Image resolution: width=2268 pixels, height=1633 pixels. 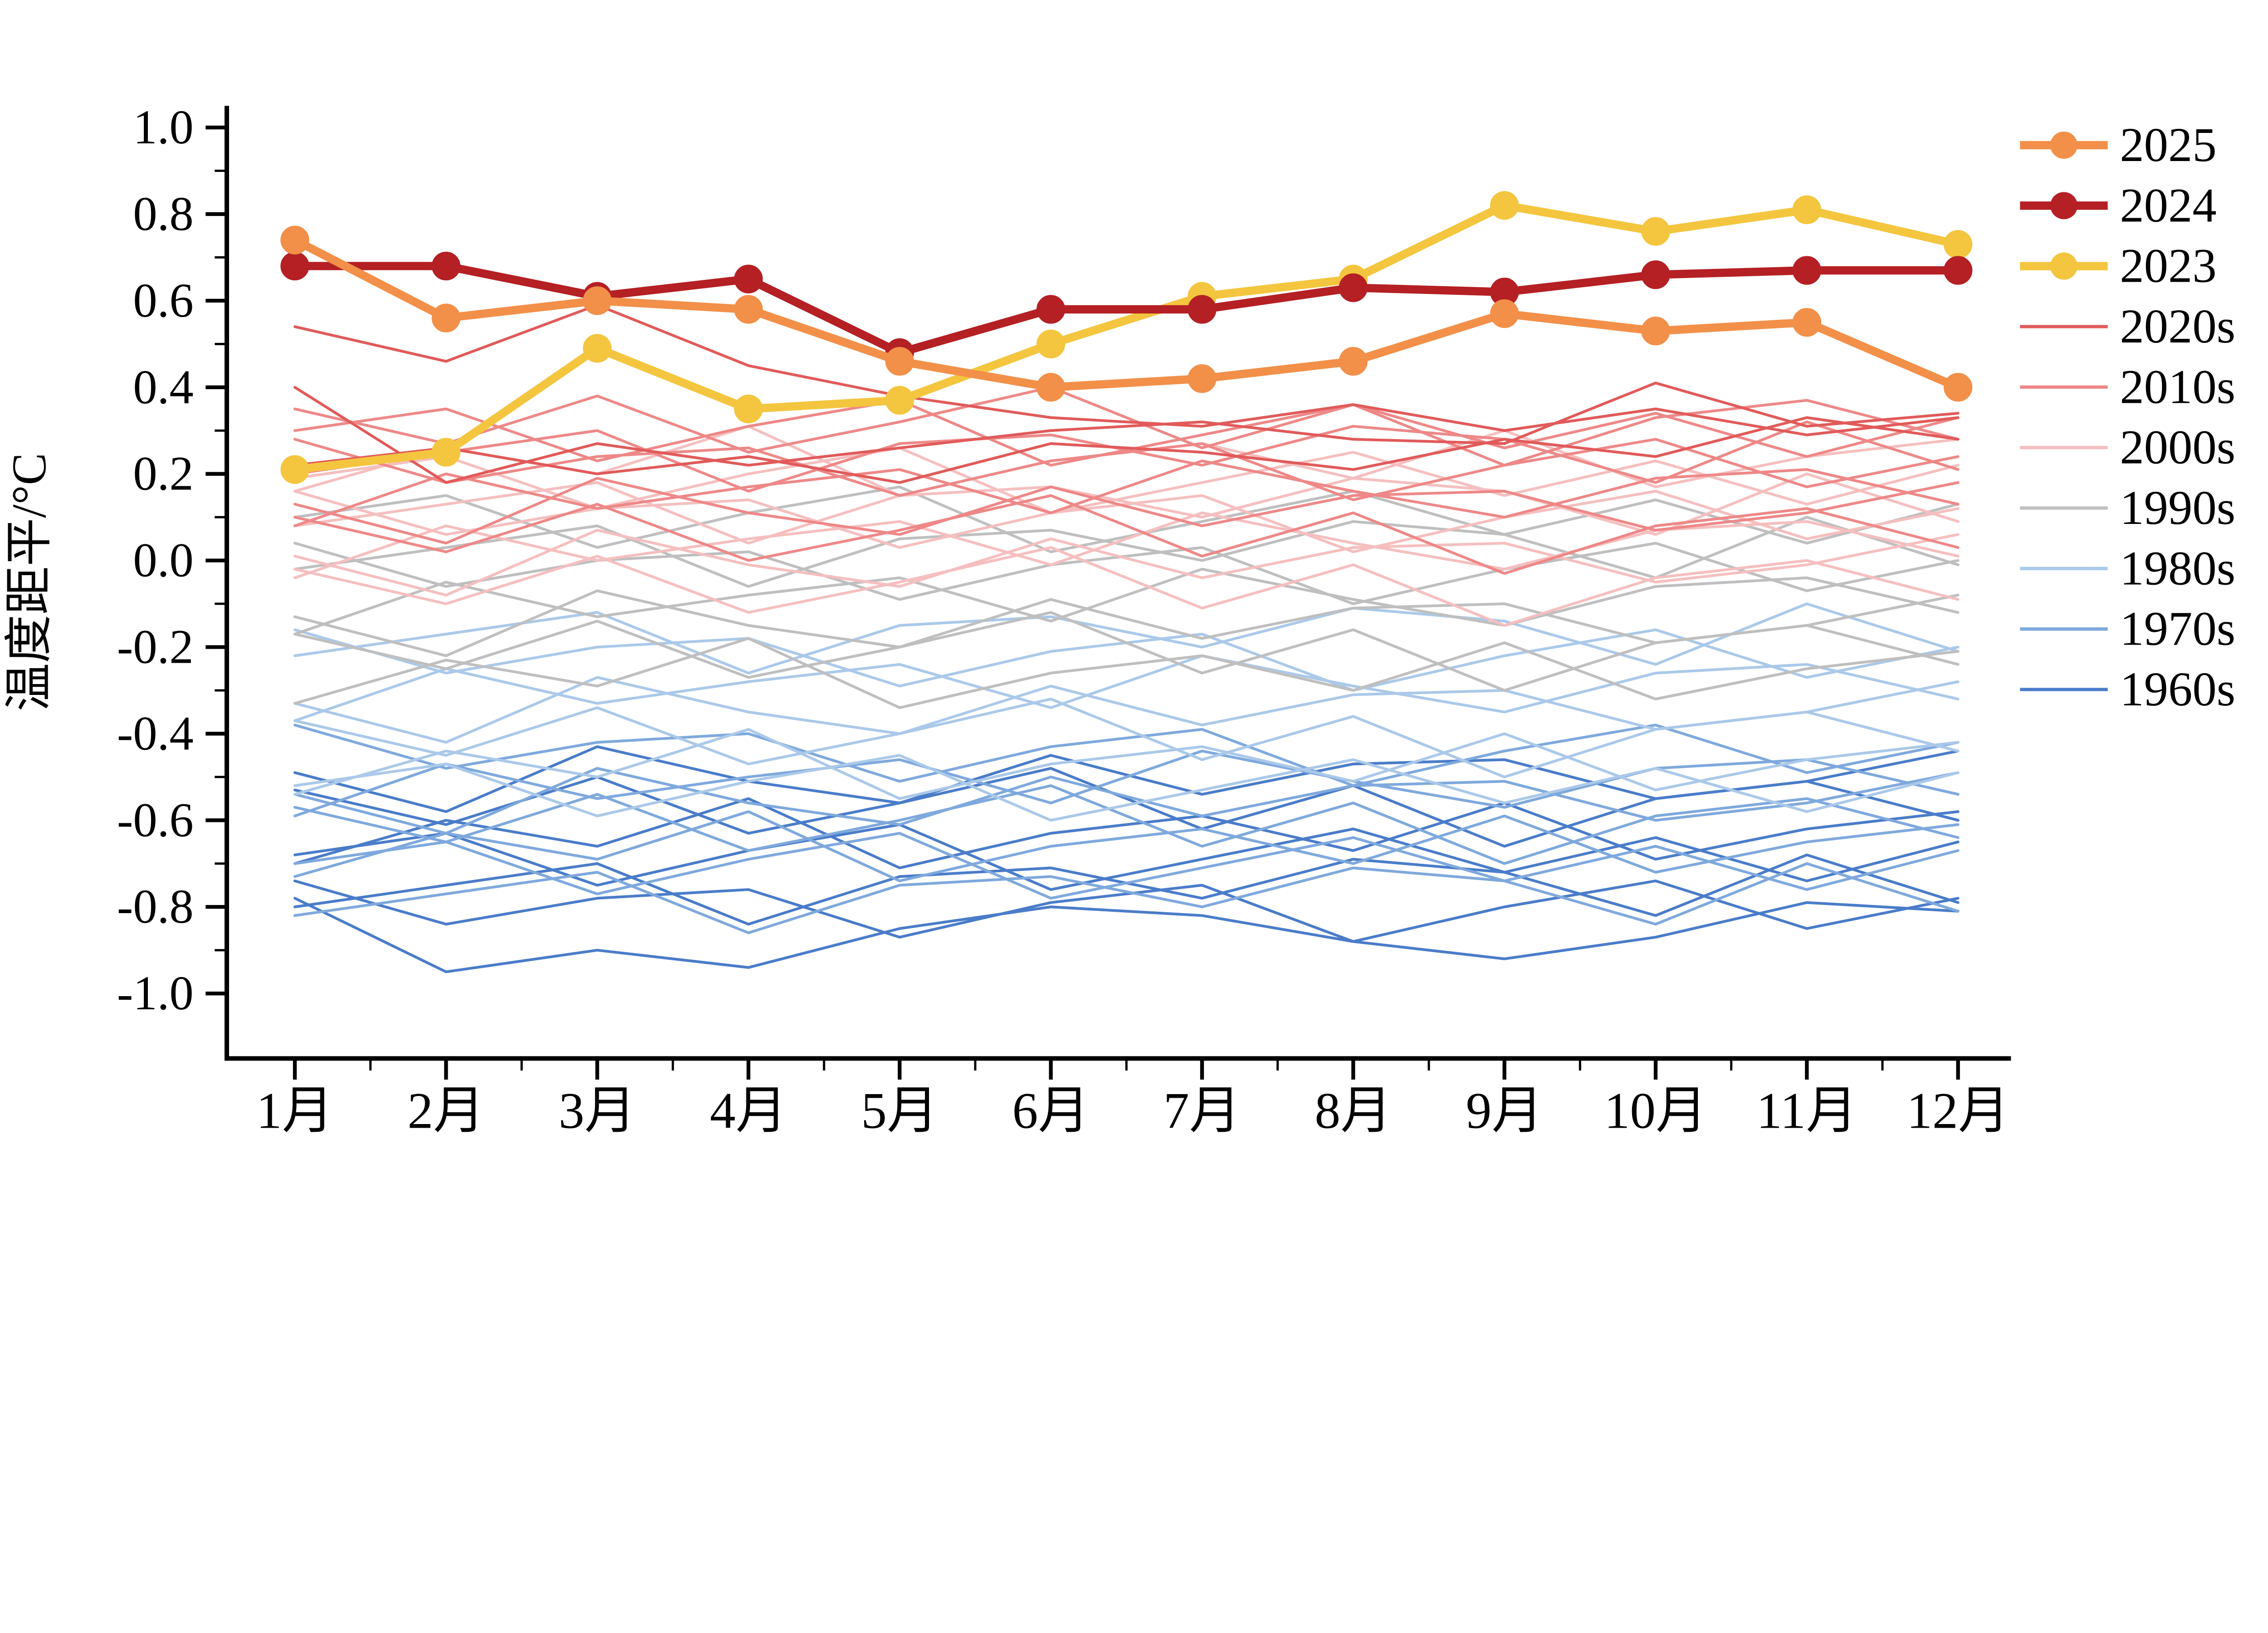 What do you see at coordinates (295, 1108) in the screenshot?
I see `x-tick-label: 1月` at bounding box center [295, 1108].